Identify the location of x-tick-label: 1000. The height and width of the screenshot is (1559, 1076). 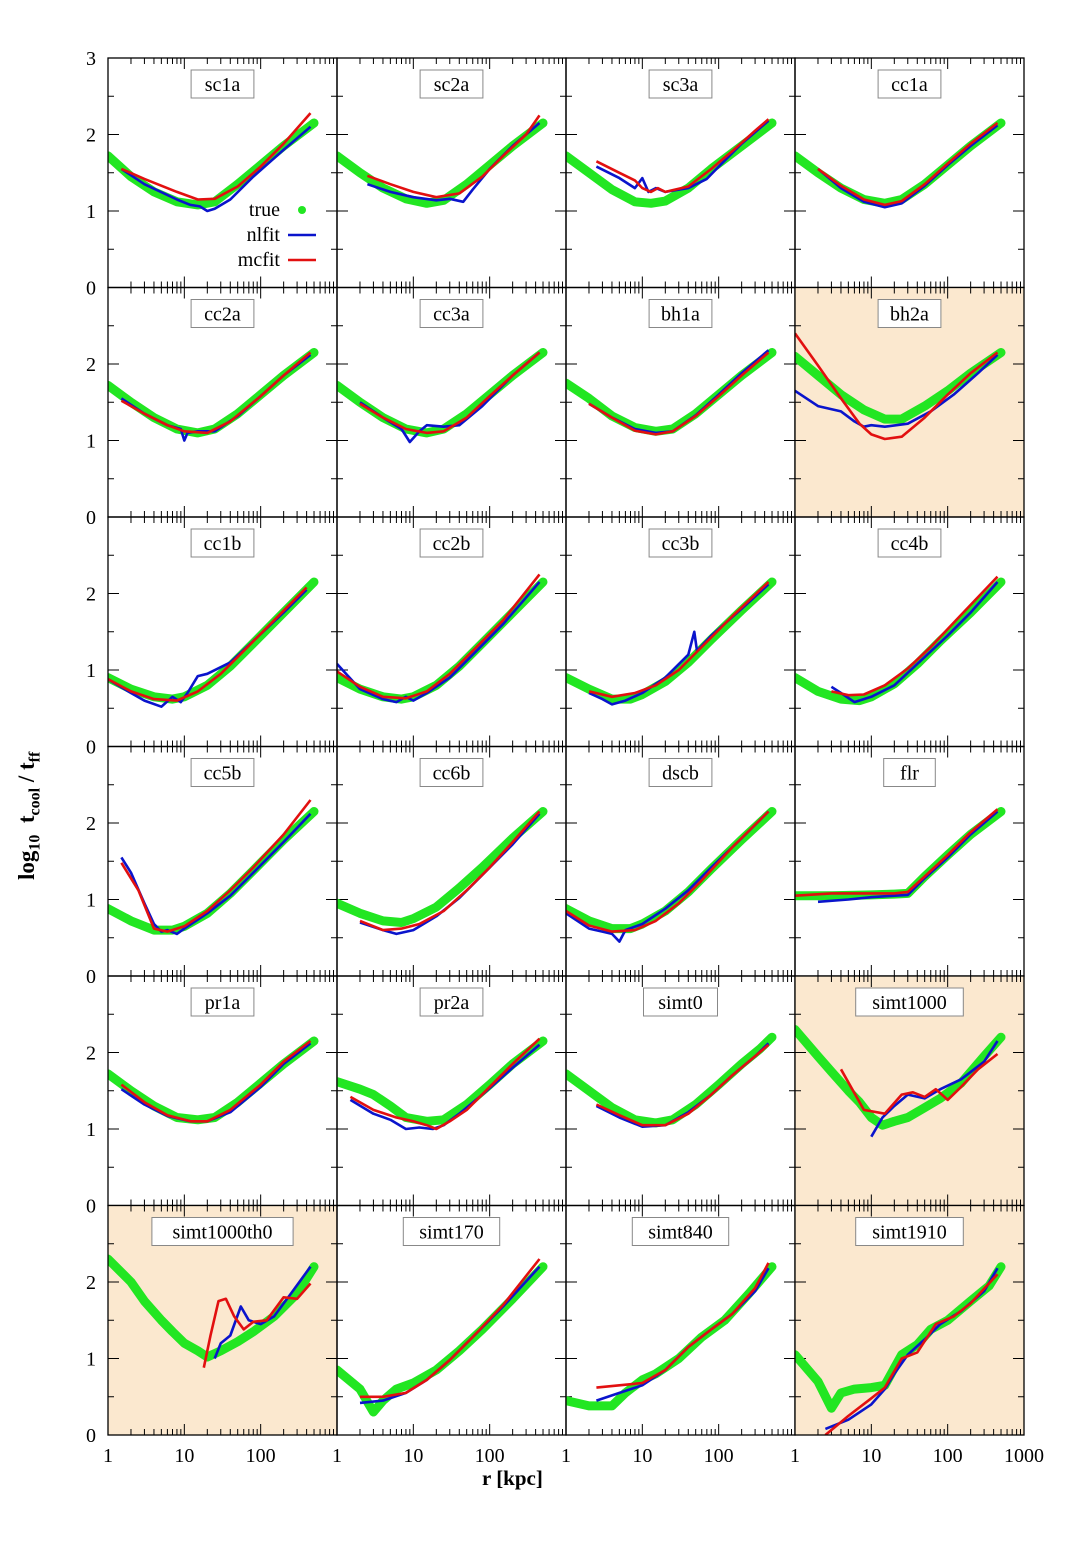
(1024, 1456).